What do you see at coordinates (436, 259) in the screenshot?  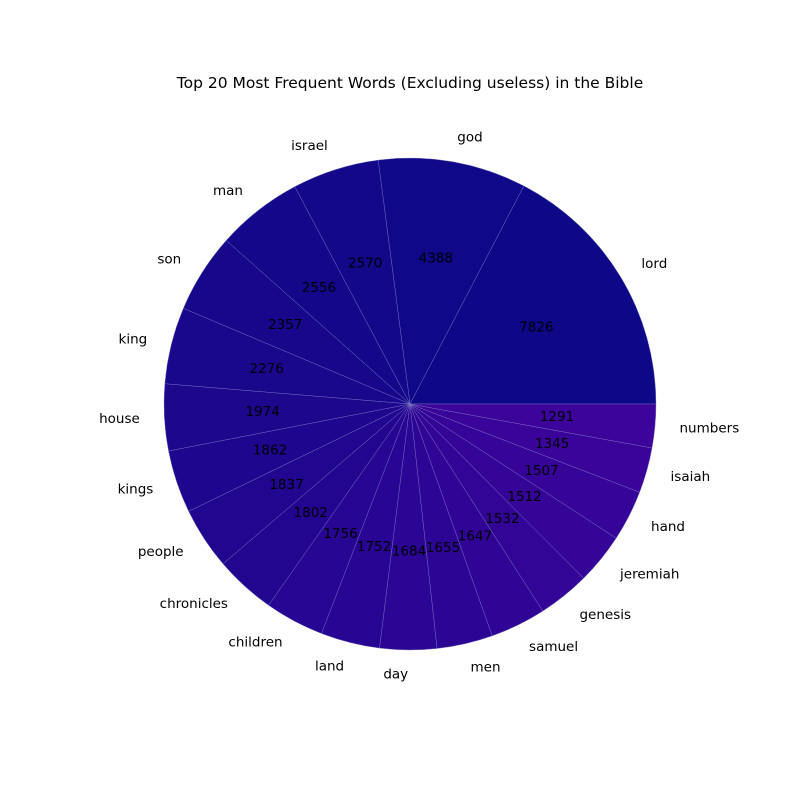 I see `pie-value-god: 4388` at bounding box center [436, 259].